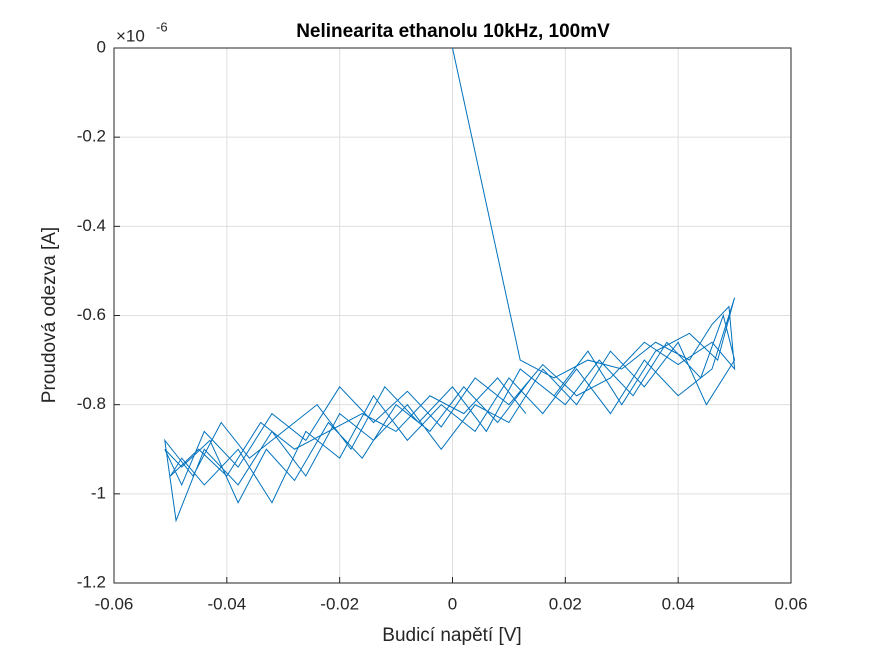 The height and width of the screenshot is (661, 875). What do you see at coordinates (91, 314) in the screenshot?
I see `y-tick-label: -0.6` at bounding box center [91, 314].